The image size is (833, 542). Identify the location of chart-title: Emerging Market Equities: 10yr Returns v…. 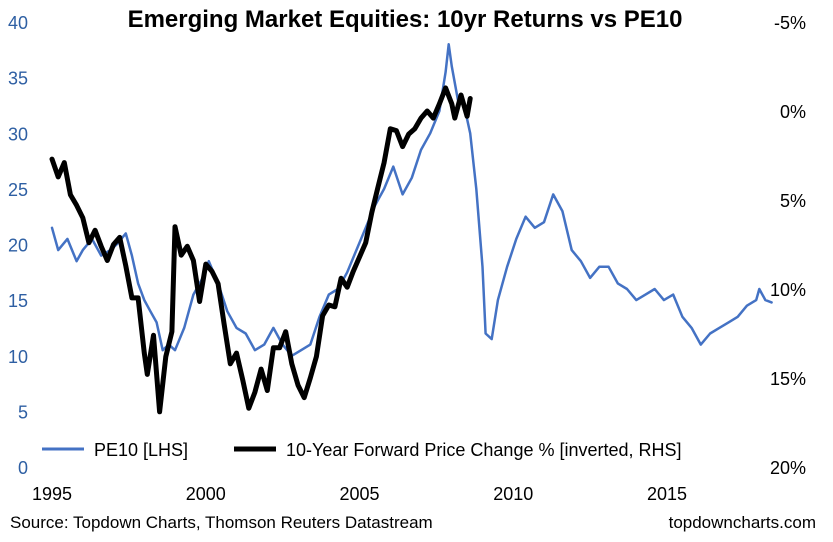
(405, 19).